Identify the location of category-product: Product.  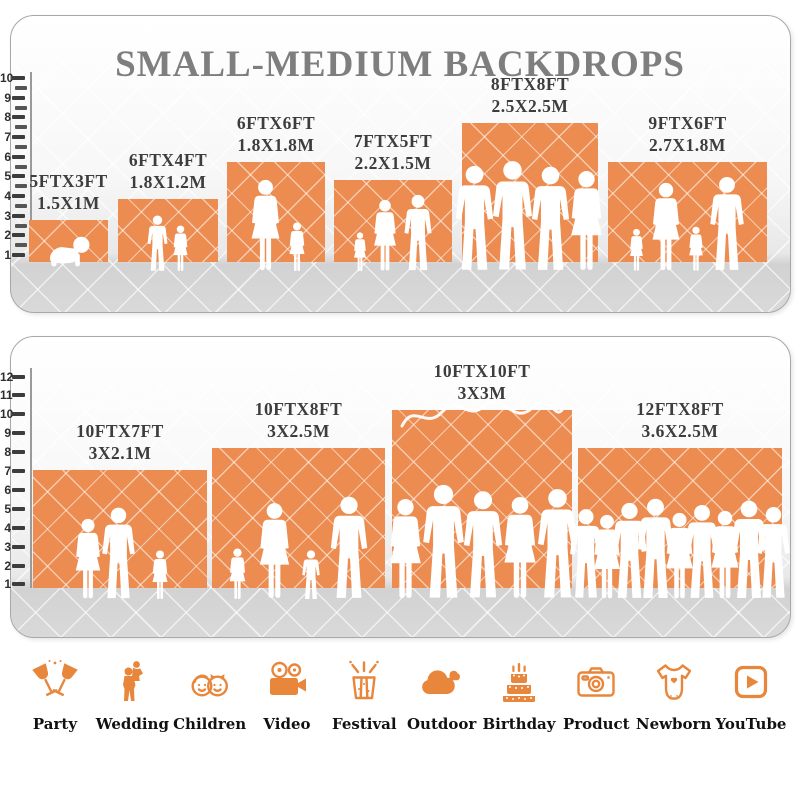
(596, 695).